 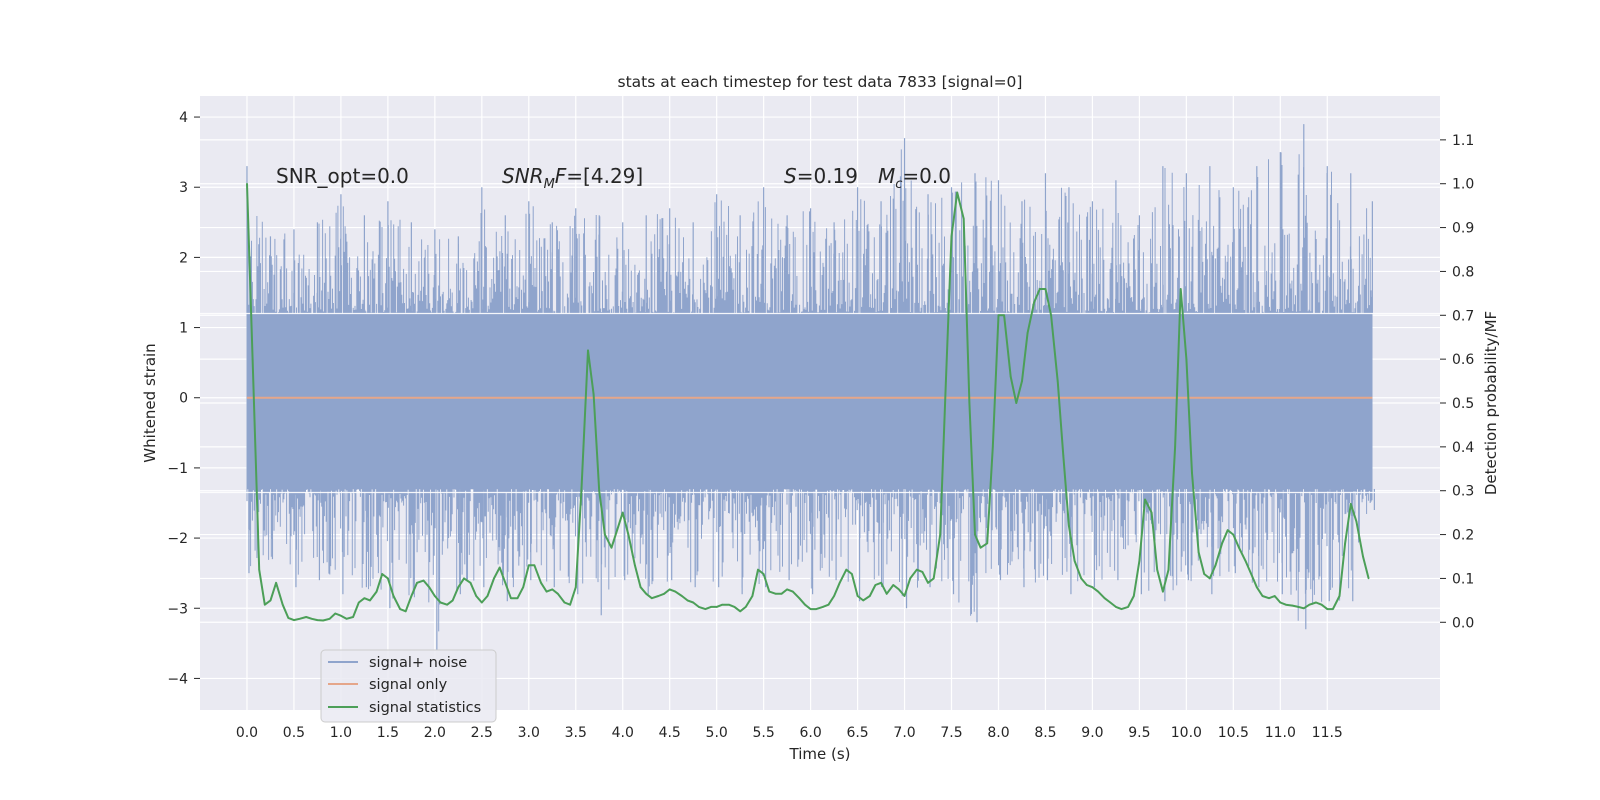 What do you see at coordinates (1463, 229) in the screenshot?
I see `y-tick-label-right: 0.9` at bounding box center [1463, 229].